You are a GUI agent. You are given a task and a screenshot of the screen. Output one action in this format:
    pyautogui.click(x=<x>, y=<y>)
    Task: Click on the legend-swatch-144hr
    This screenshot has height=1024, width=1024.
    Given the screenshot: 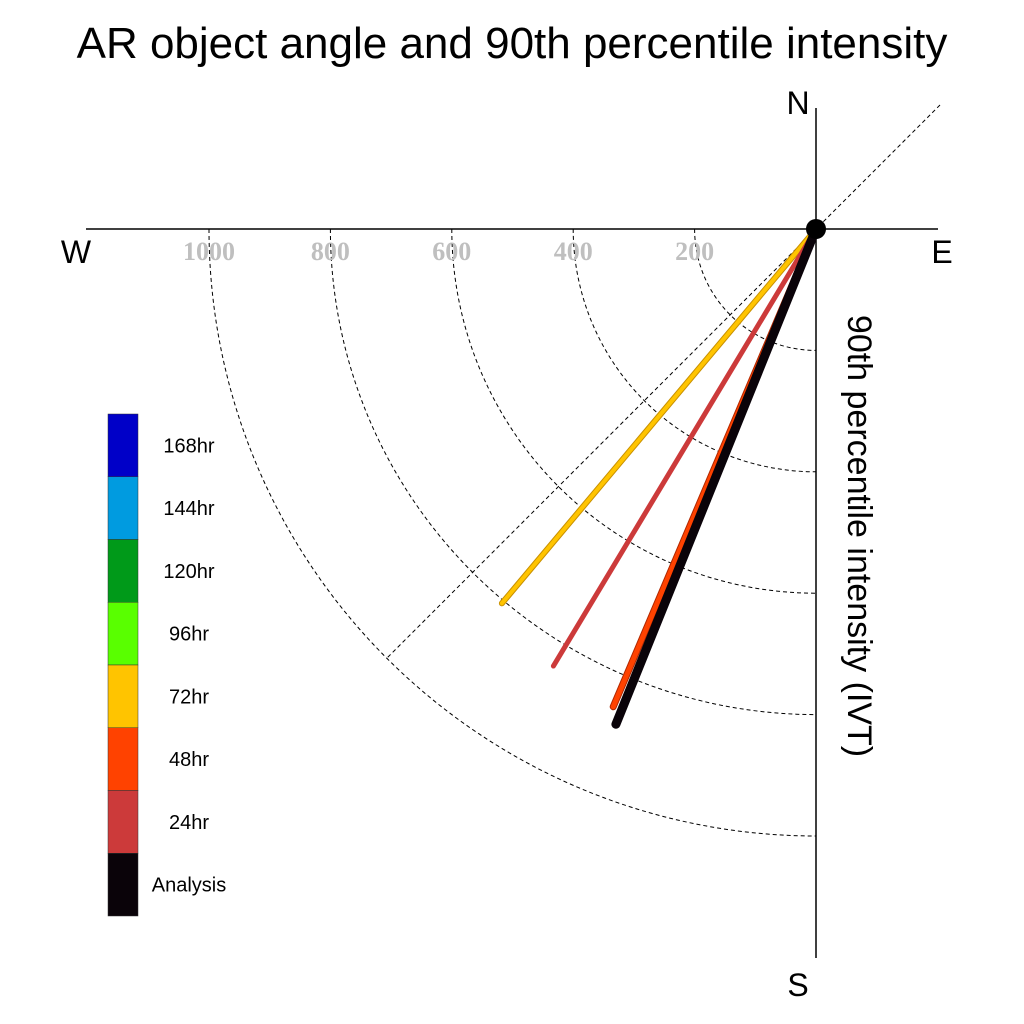 What is the action you would take?
    pyautogui.click(x=123, y=508)
    